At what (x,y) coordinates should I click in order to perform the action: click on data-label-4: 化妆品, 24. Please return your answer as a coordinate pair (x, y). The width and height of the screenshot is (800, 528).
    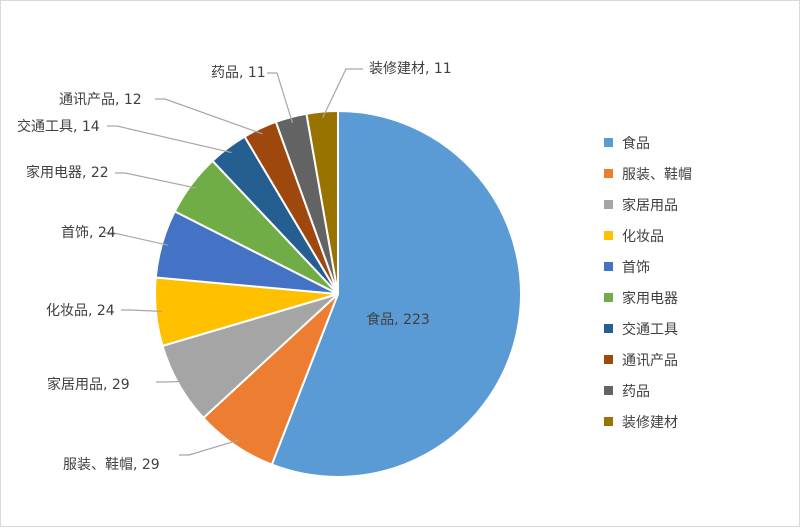
    Looking at the image, I should click on (80, 311).